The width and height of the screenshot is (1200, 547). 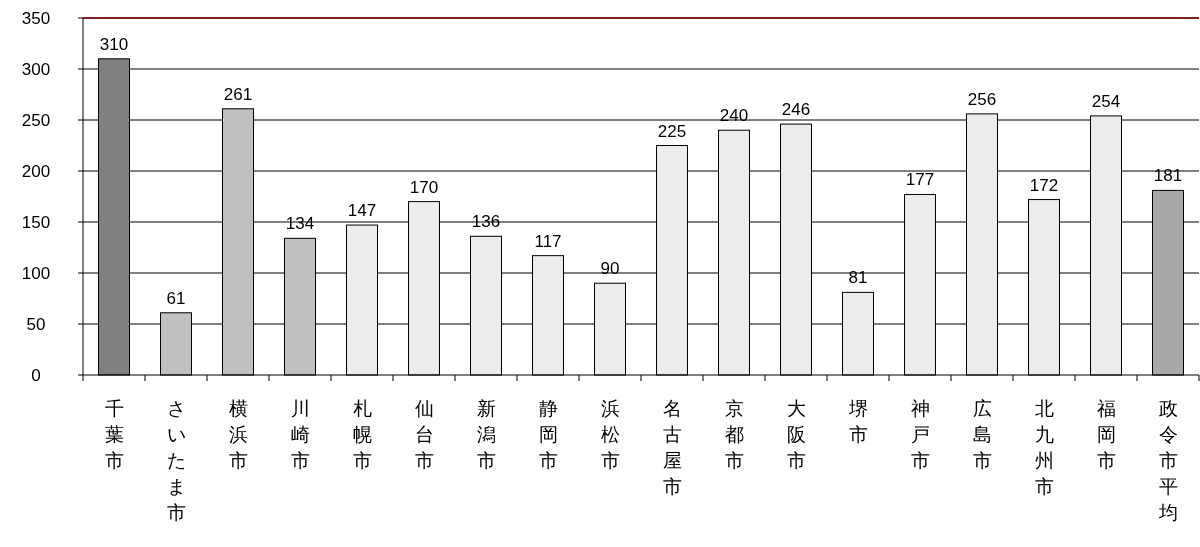 I want to click on y-tick-label: 50, so click(x=36, y=324).